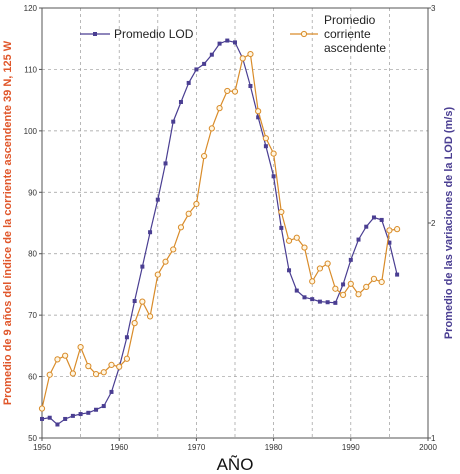  I want to click on right-y-tick-label: 3, so click(433, 8).